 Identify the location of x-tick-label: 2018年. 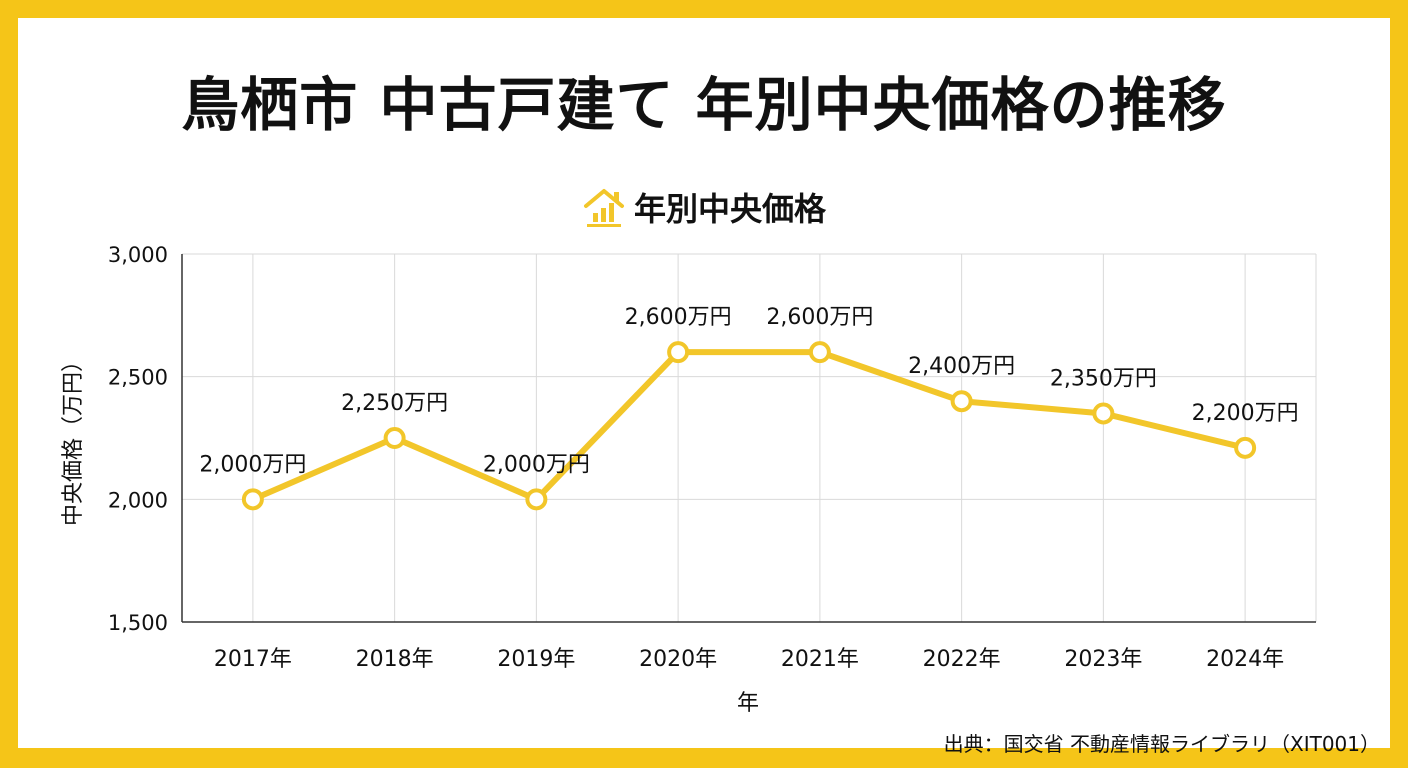
(395, 659).